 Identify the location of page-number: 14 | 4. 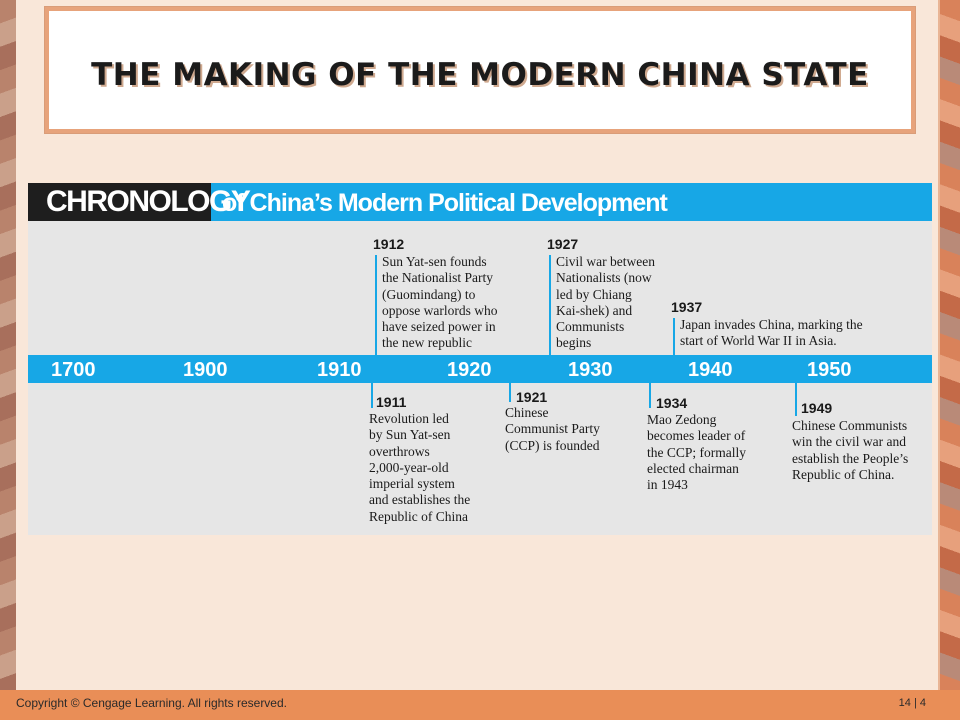
(912, 703).